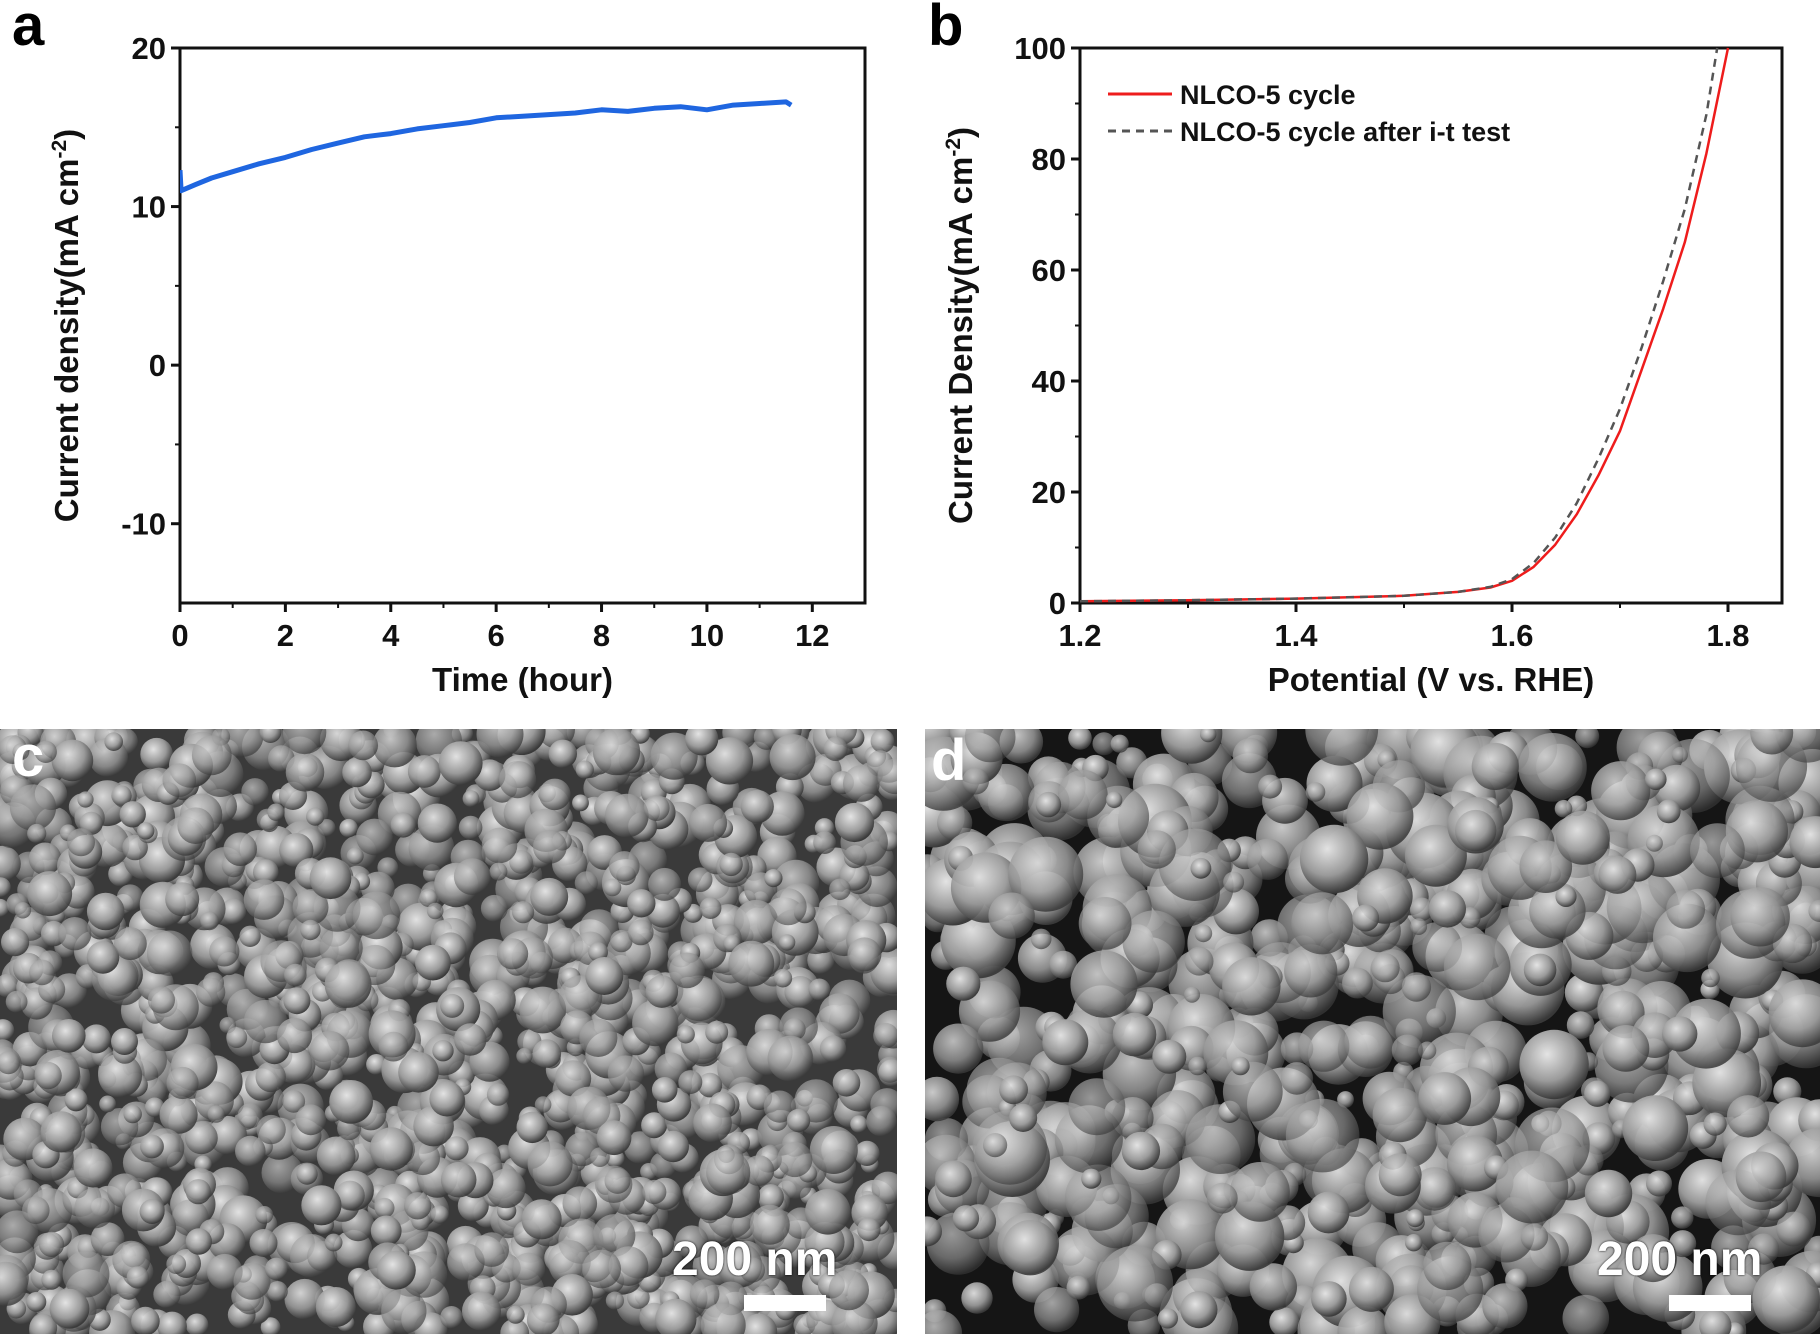 The height and width of the screenshot is (1334, 1820). Describe the element at coordinates (391, 635) in the screenshot. I see `x-tick-label: 4` at that location.